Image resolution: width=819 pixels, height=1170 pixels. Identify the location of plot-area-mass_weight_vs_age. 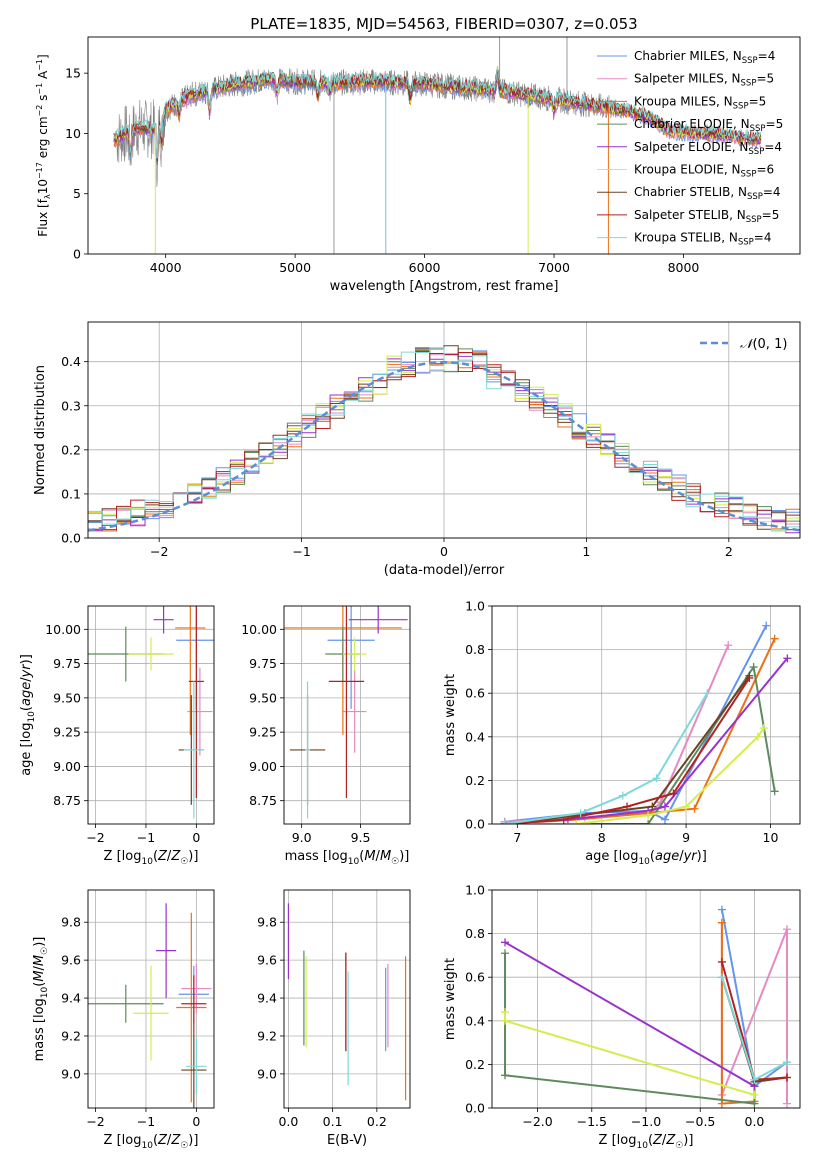
(646, 722).